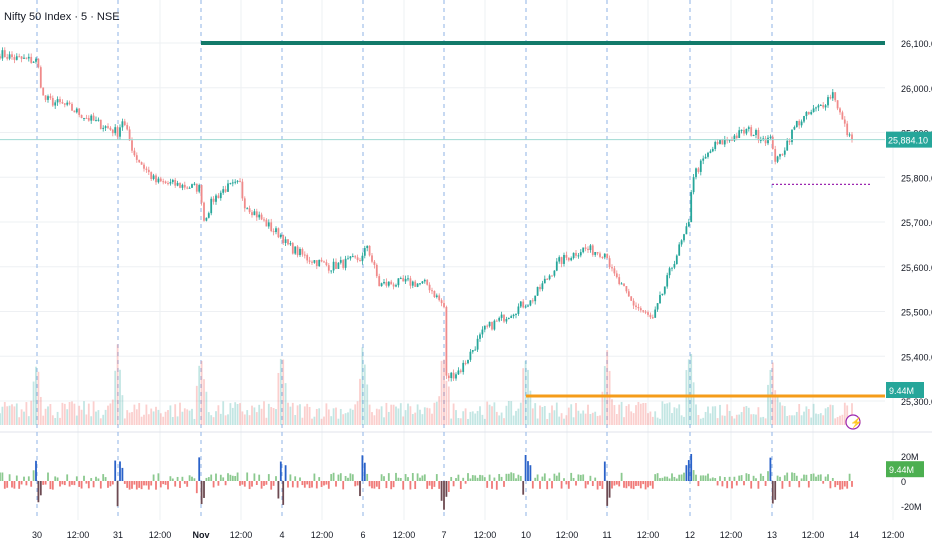  Describe the element at coordinates (901, 391) in the screenshot. I see `volume-last-label: 9.44M` at that location.